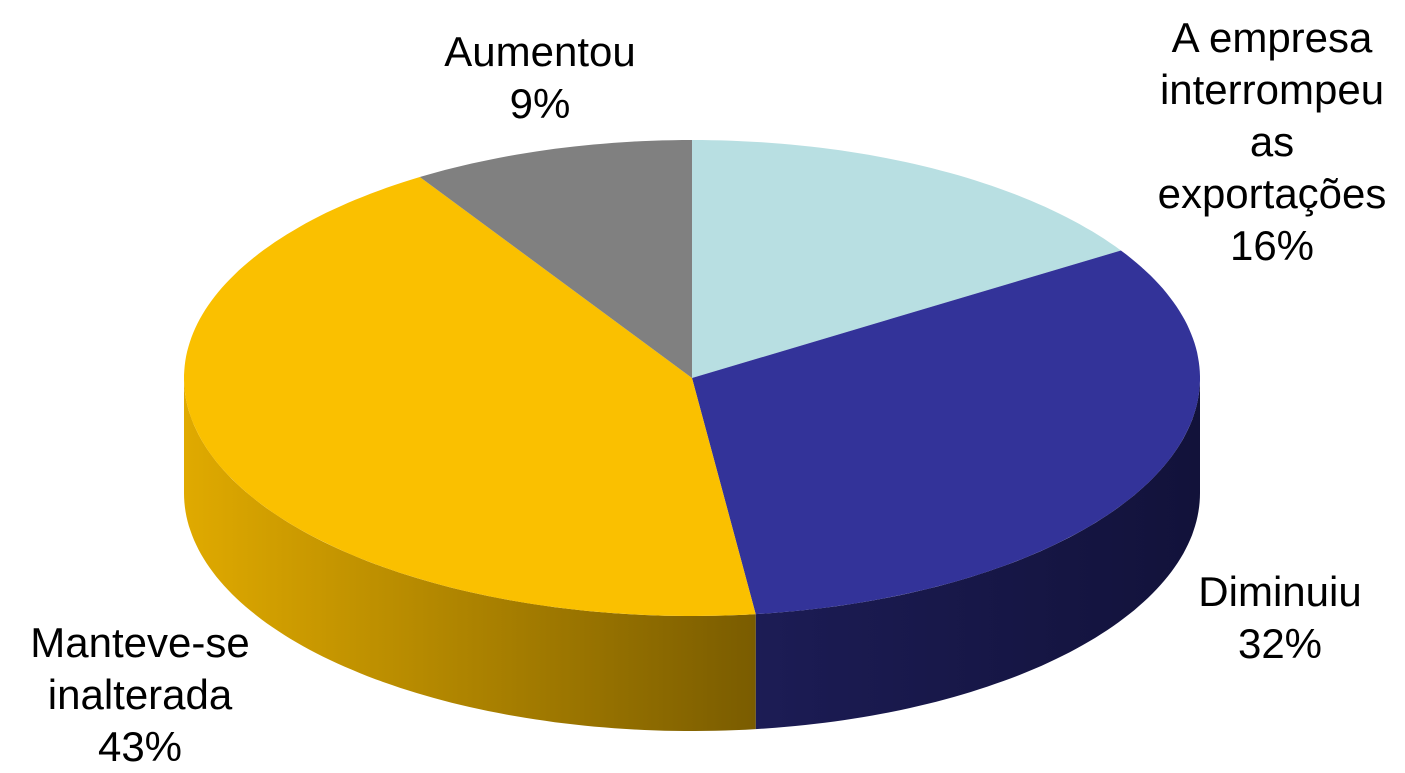 This screenshot has height=773, width=1405. I want to click on slice-label: A empresa interrompeu as exportações 16%, so click(1271, 142).